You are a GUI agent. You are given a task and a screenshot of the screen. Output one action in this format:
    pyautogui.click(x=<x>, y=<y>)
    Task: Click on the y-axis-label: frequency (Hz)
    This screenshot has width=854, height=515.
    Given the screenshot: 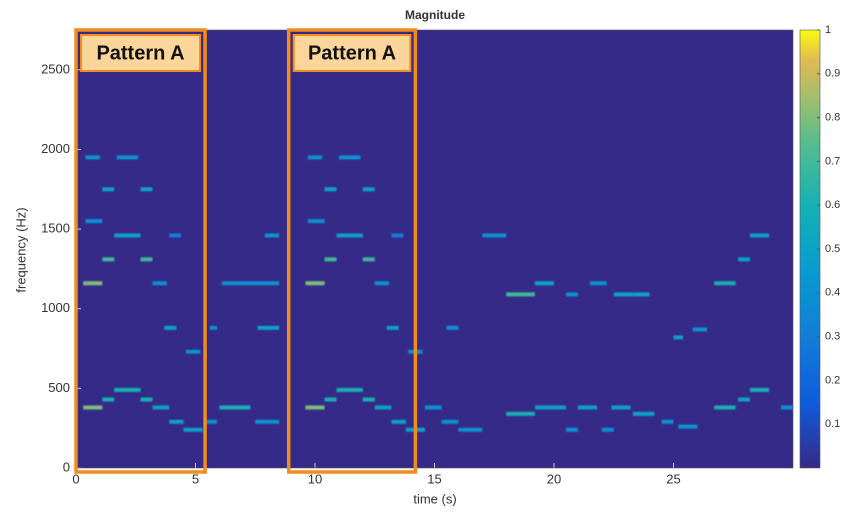 What is the action you would take?
    pyautogui.click(x=20, y=249)
    